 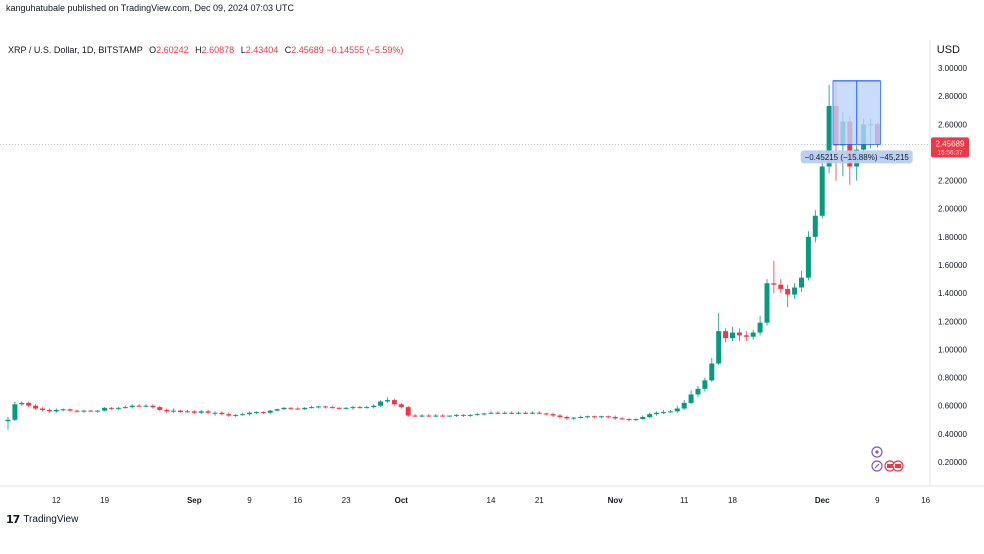 What do you see at coordinates (857, 157) in the screenshot?
I see `measure-label: −0.45215 (−15.88%) −45,215` at bounding box center [857, 157].